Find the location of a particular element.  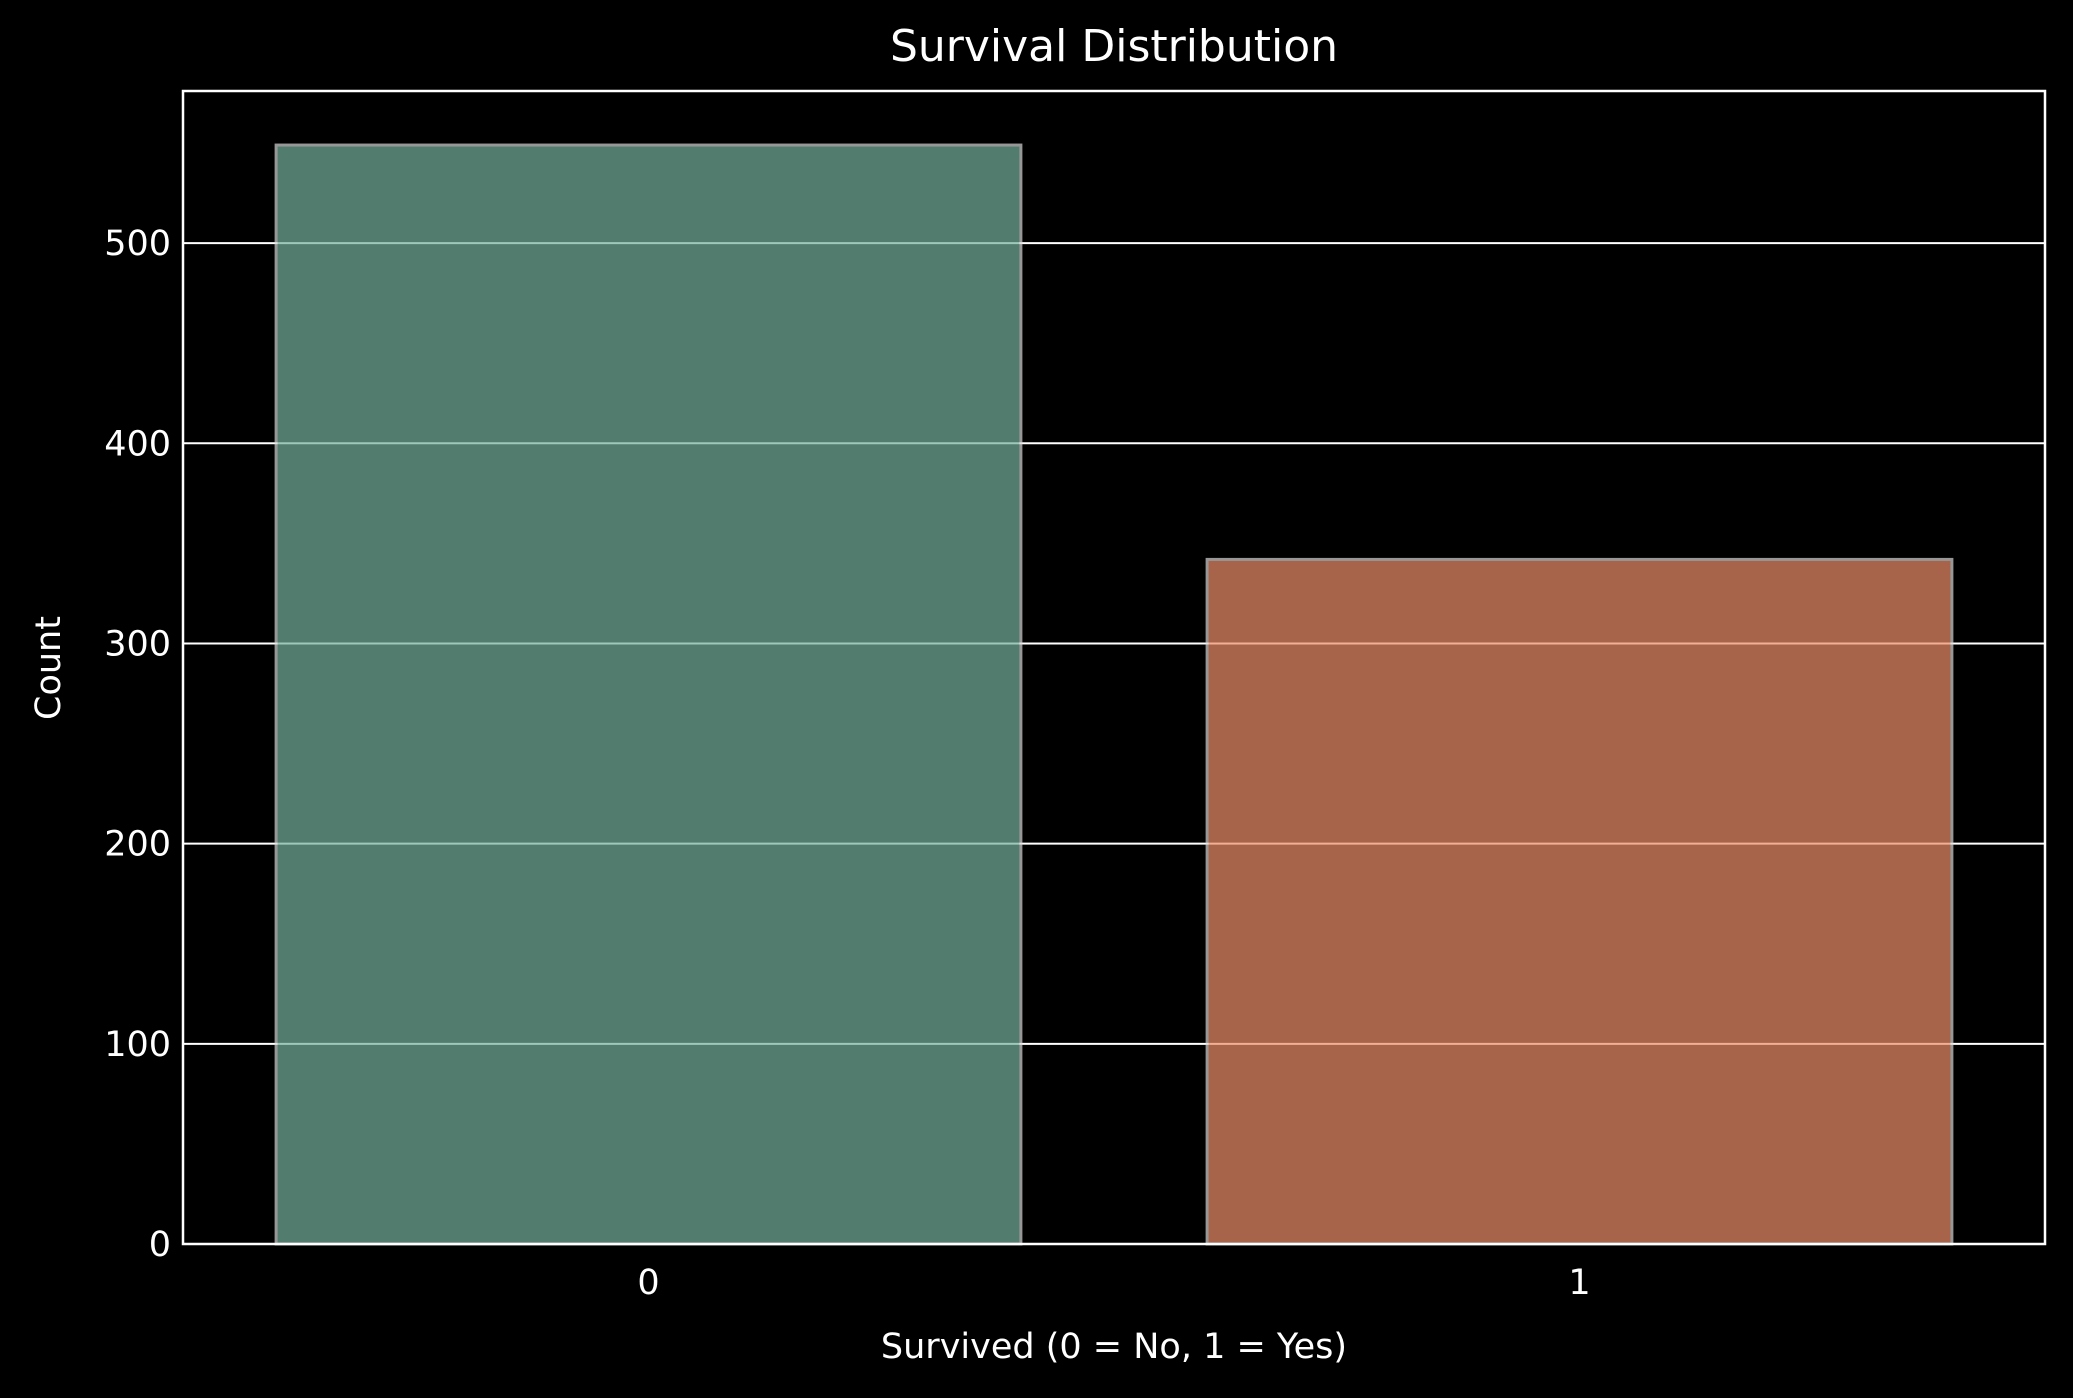

y-tick-label: 200 is located at coordinates (137, 845).